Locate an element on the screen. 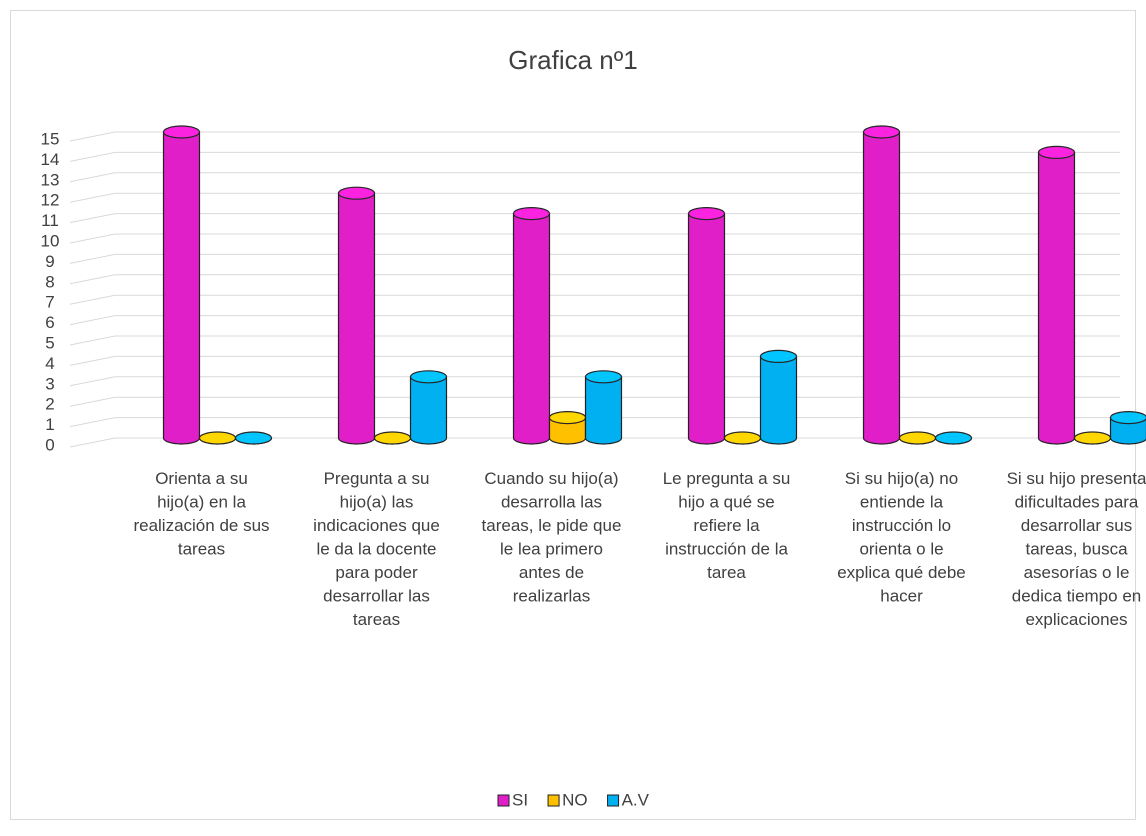 This screenshot has width=1146, height=836. y-tick-label: 3 is located at coordinates (49, 383).